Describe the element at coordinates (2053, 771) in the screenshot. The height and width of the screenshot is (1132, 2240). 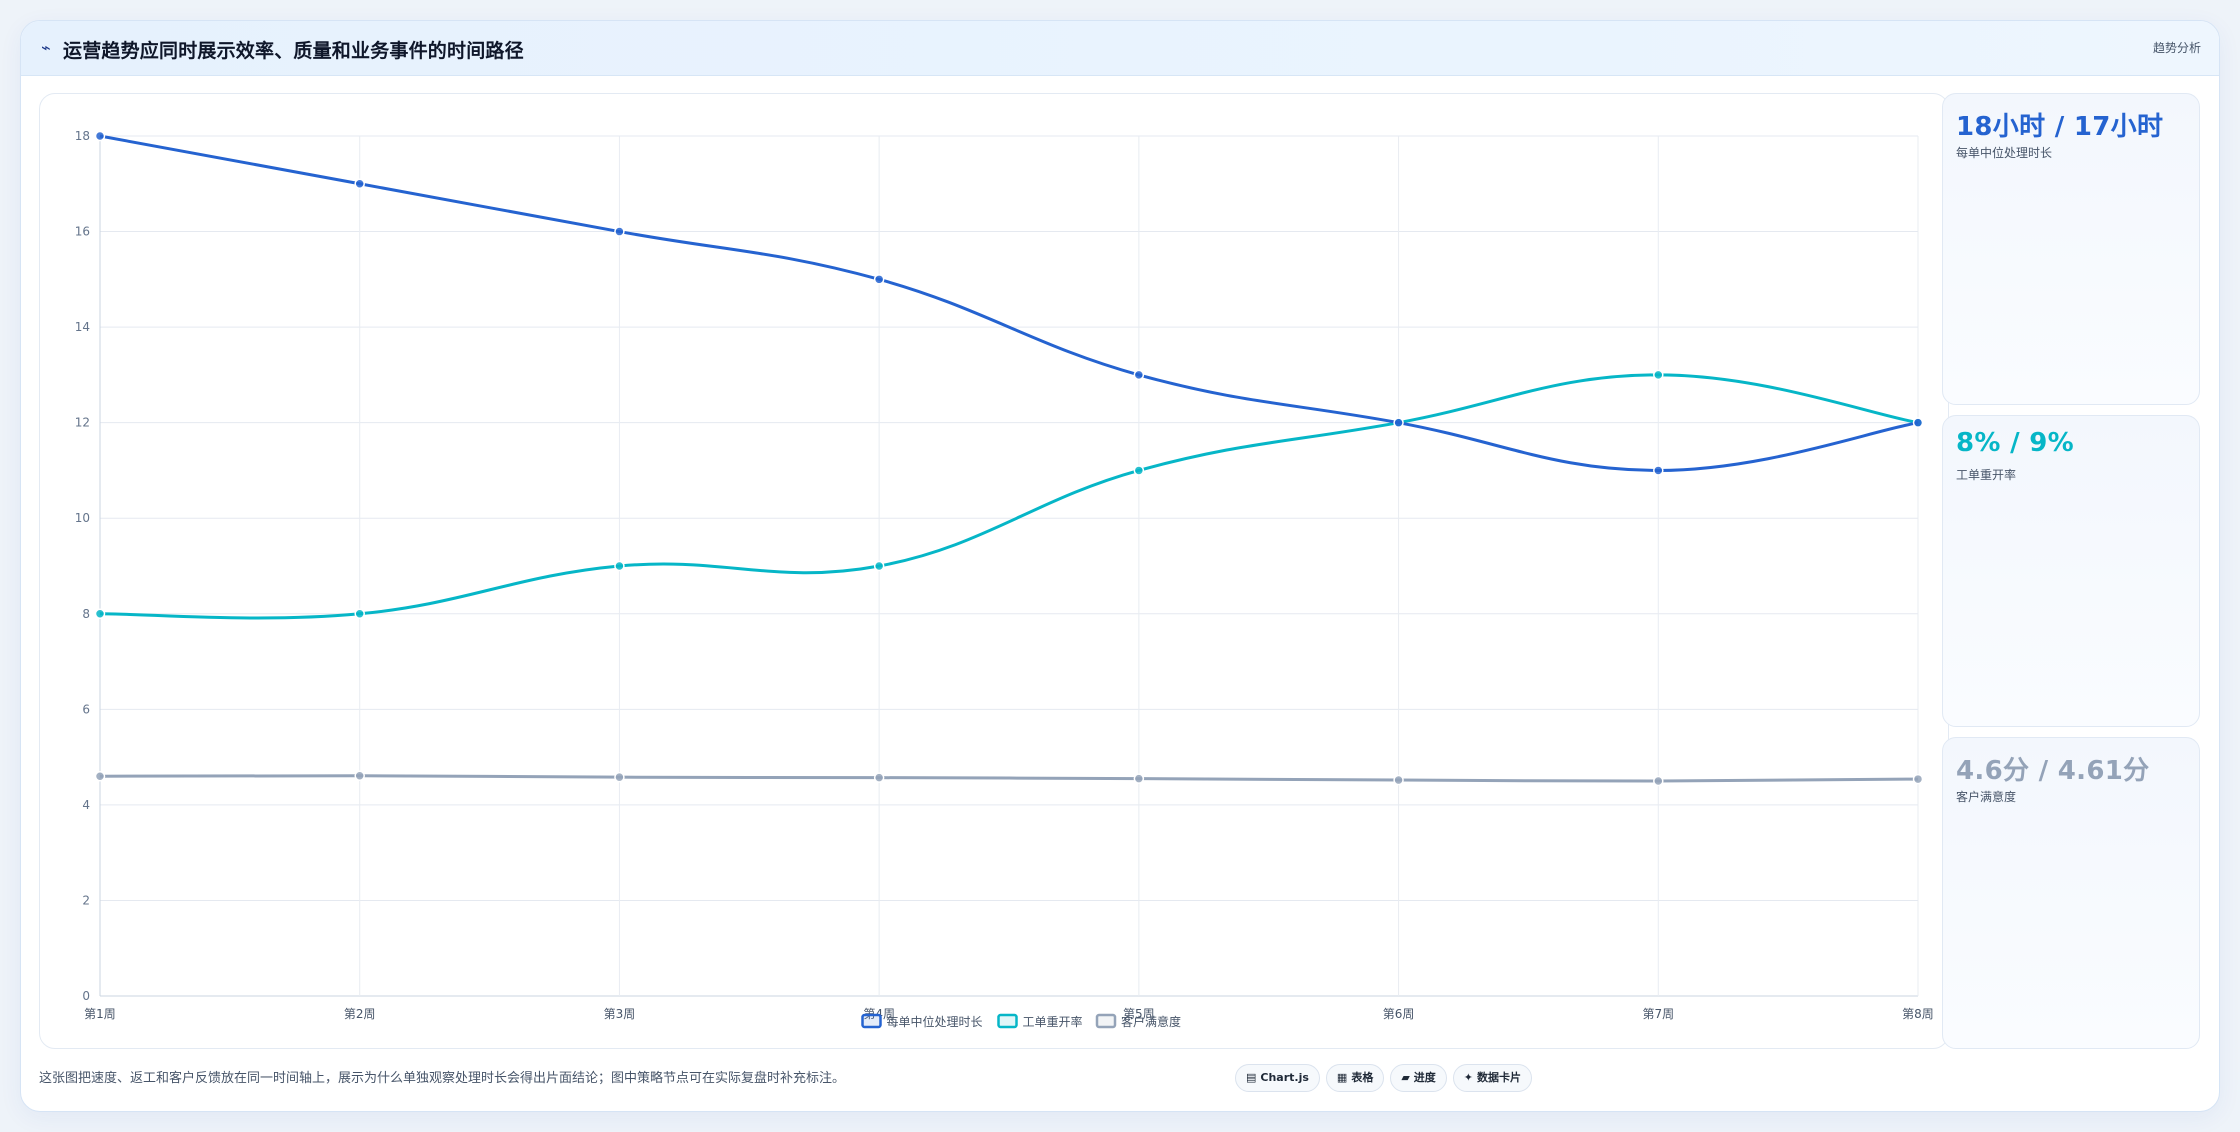
I see `kpi-value: 4.6分 / 4.61分` at that location.